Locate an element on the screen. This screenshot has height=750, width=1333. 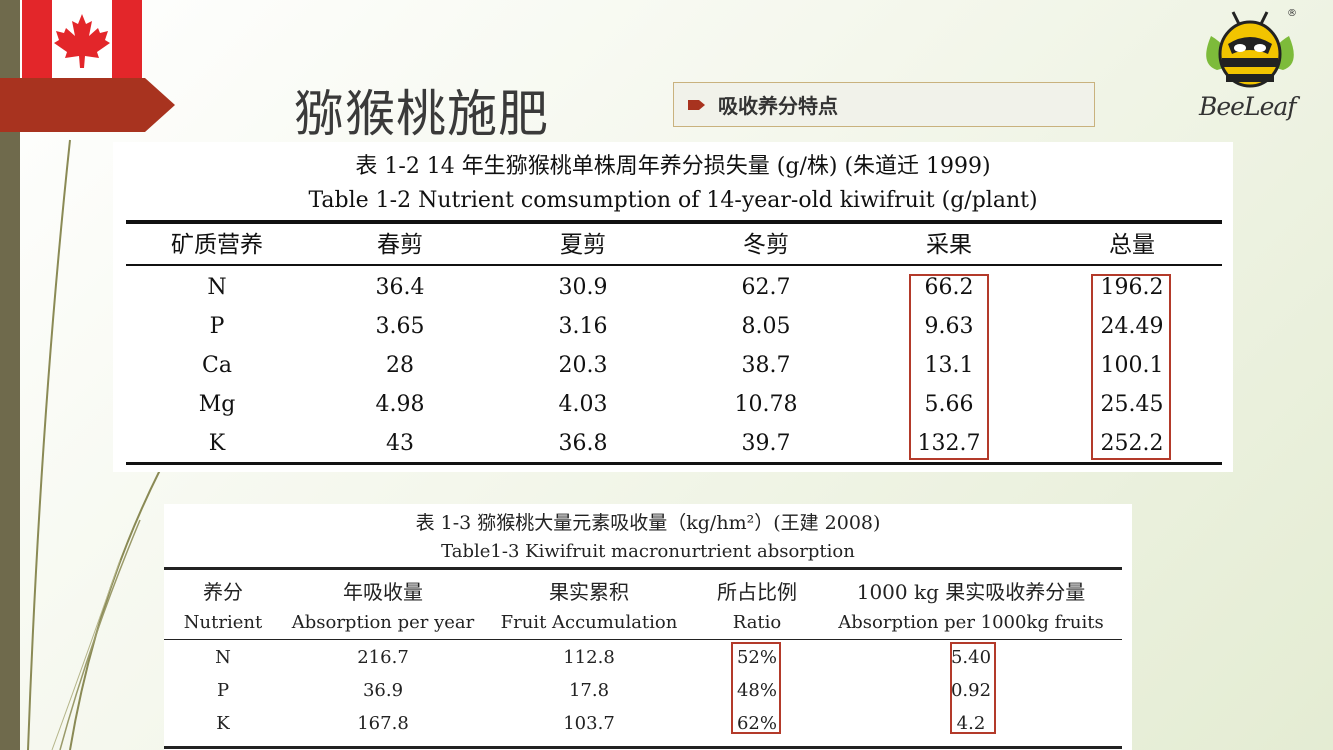
total-column-highlight is located at coordinates (1131, 367).